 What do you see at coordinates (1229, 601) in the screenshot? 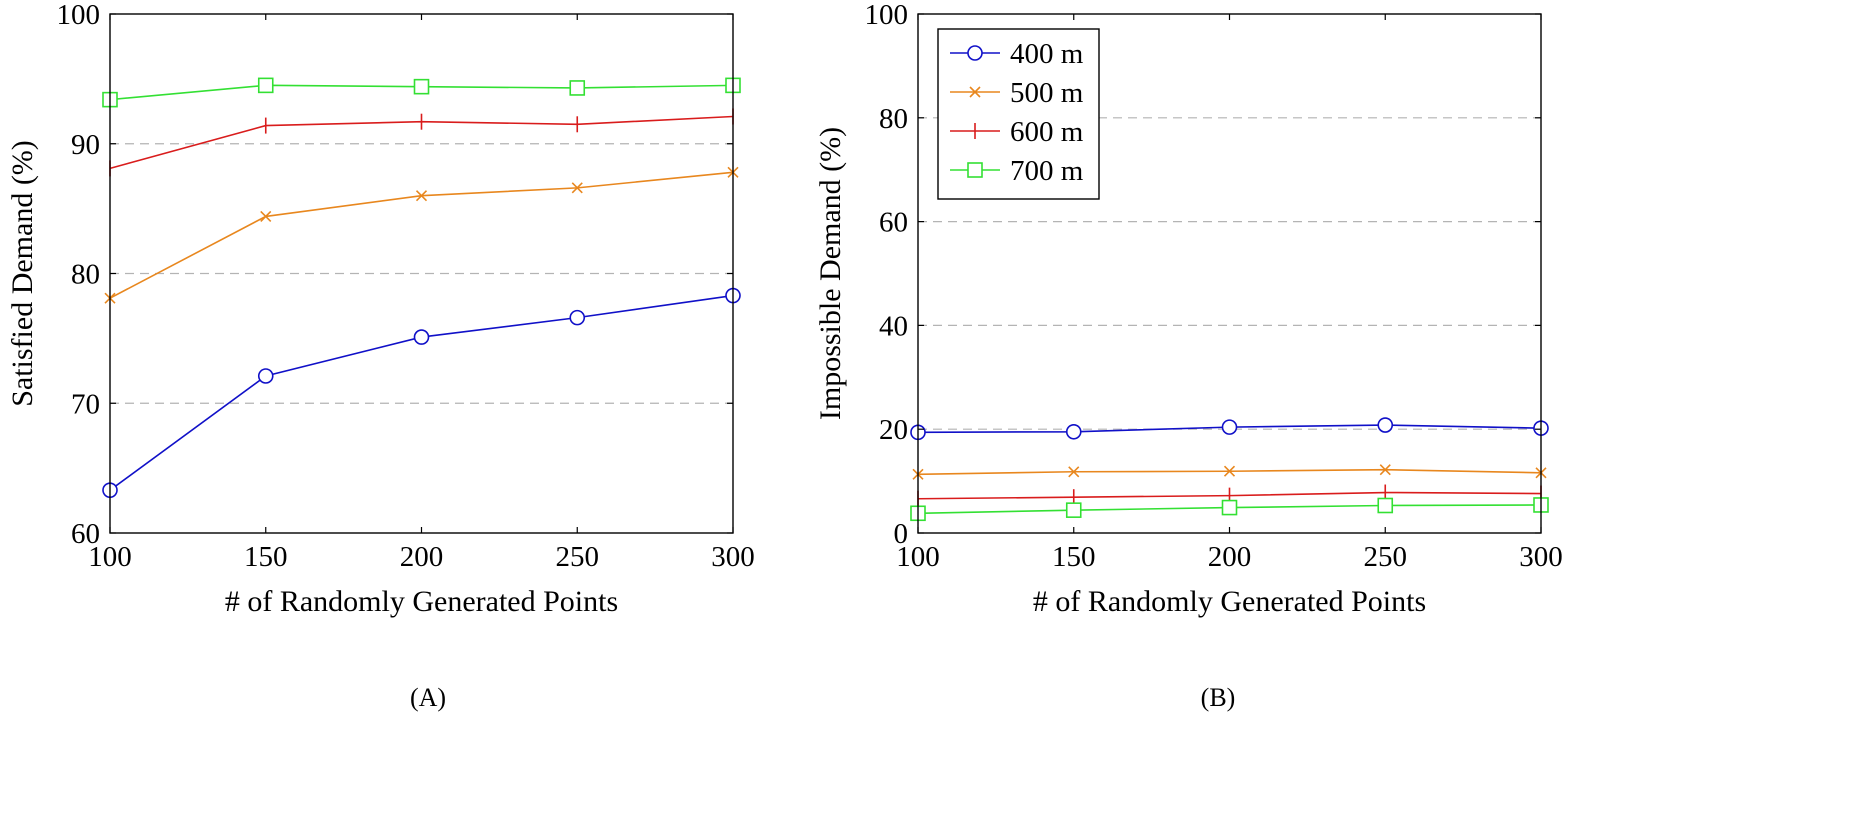
I see `chart-b-x-axis-title: # of Randomly Generated Points` at bounding box center [1229, 601].